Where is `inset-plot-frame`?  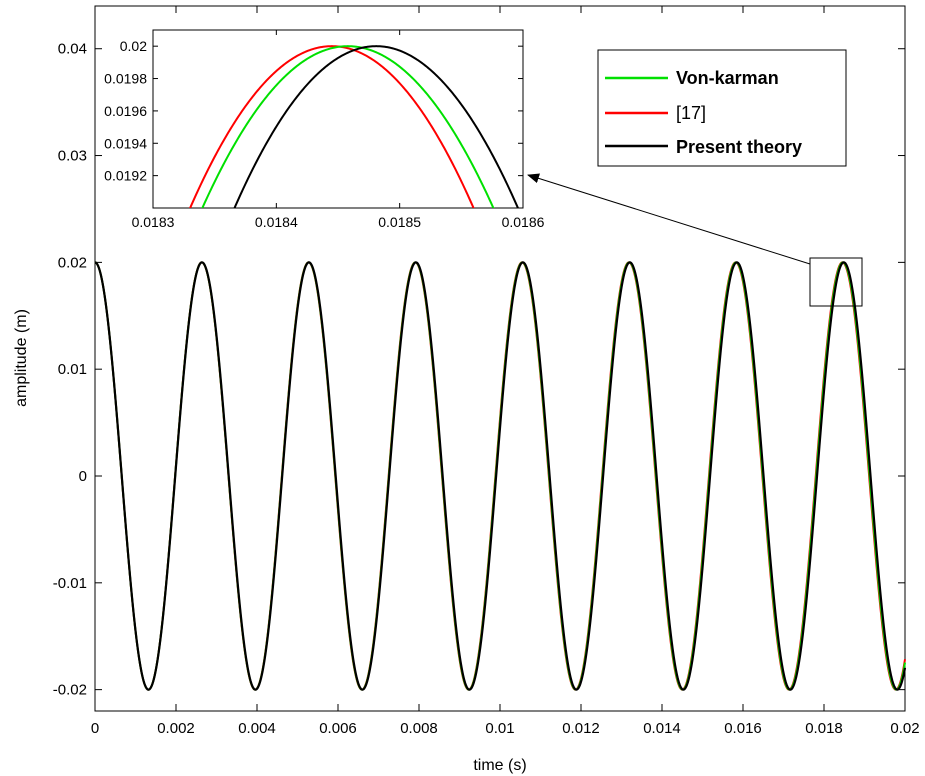
inset-plot-frame is located at coordinates (338, 119).